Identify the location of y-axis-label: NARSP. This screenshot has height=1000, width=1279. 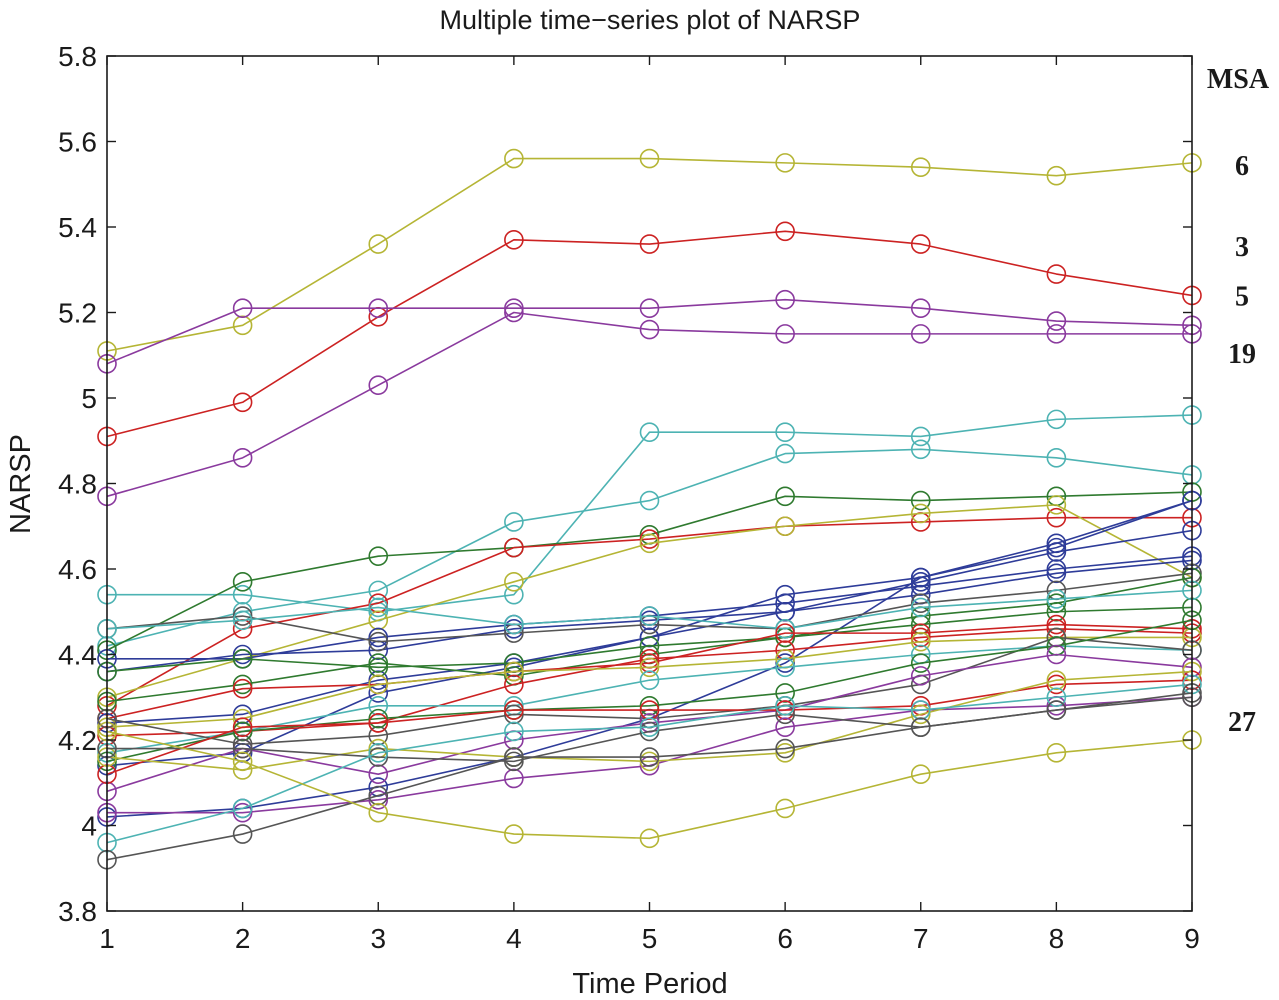
(21, 484).